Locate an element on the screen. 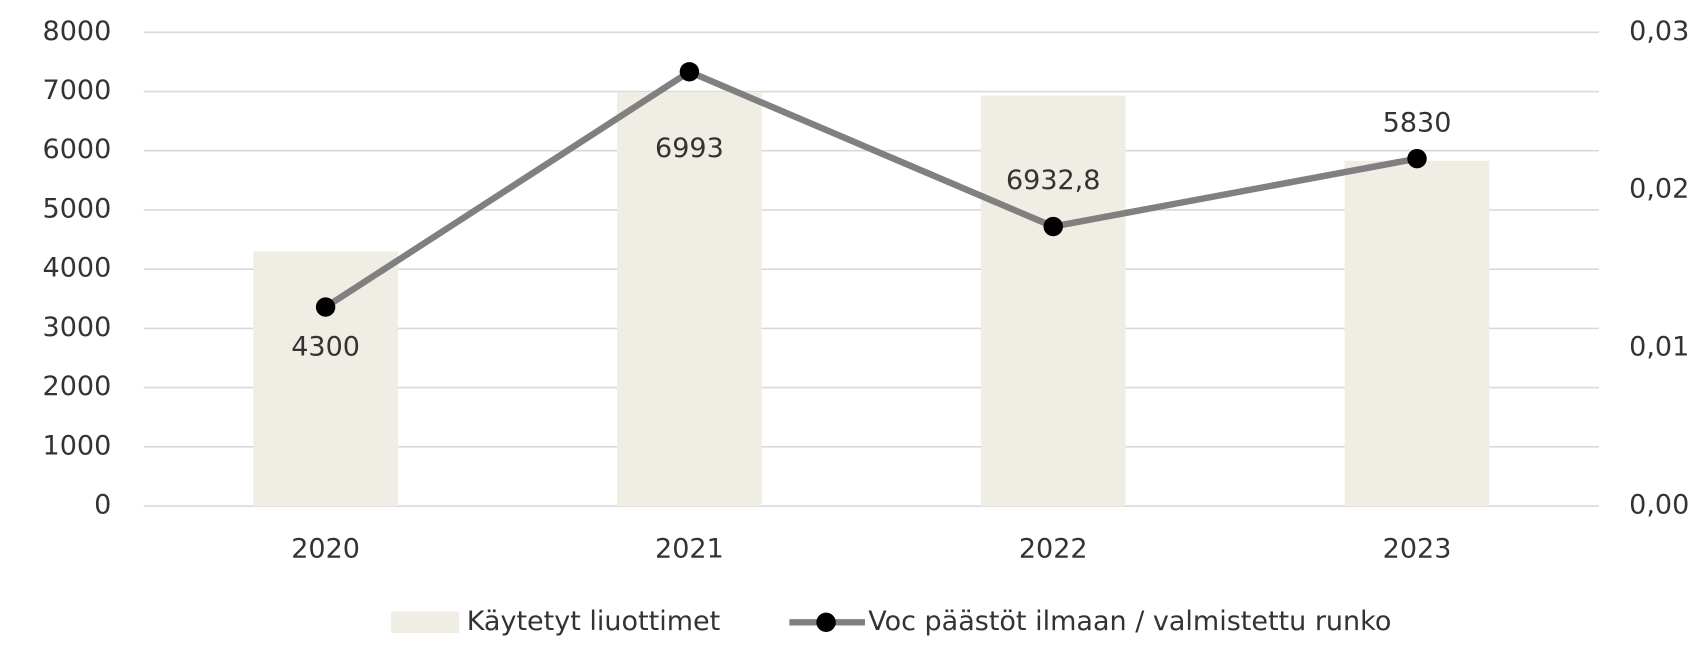  y2-tick-label: 0,01 is located at coordinates (1659, 347).